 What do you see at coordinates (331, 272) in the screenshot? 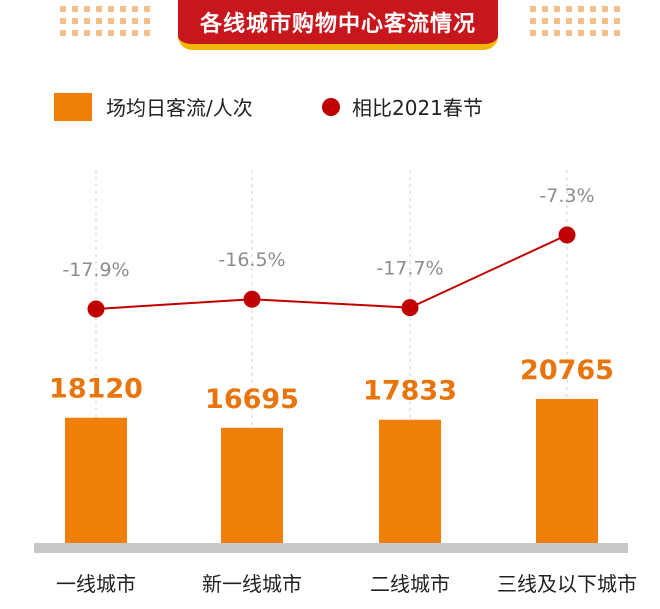
I see `series-line-yoy` at bounding box center [331, 272].